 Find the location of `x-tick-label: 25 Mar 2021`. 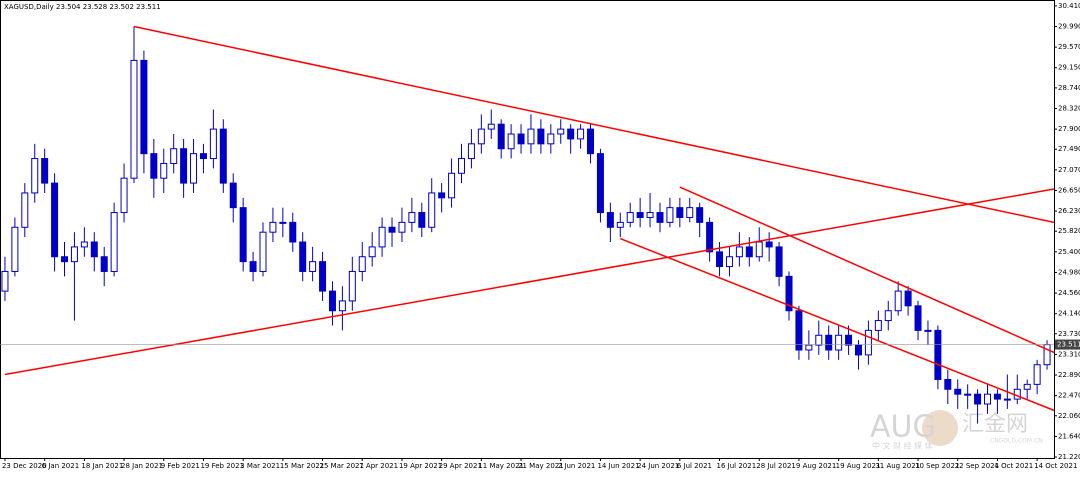

x-tick-label: 25 Mar 2021 is located at coordinates (342, 466).